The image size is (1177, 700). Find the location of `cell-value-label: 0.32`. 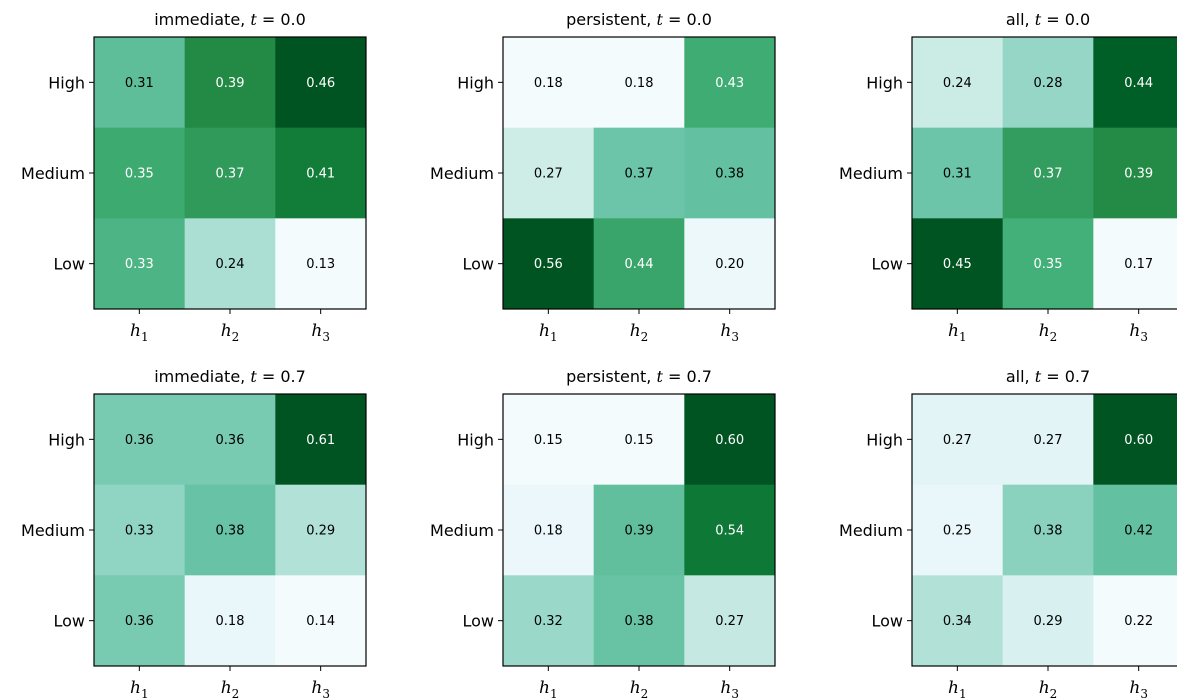

cell-value-label: 0.32 is located at coordinates (548, 621).